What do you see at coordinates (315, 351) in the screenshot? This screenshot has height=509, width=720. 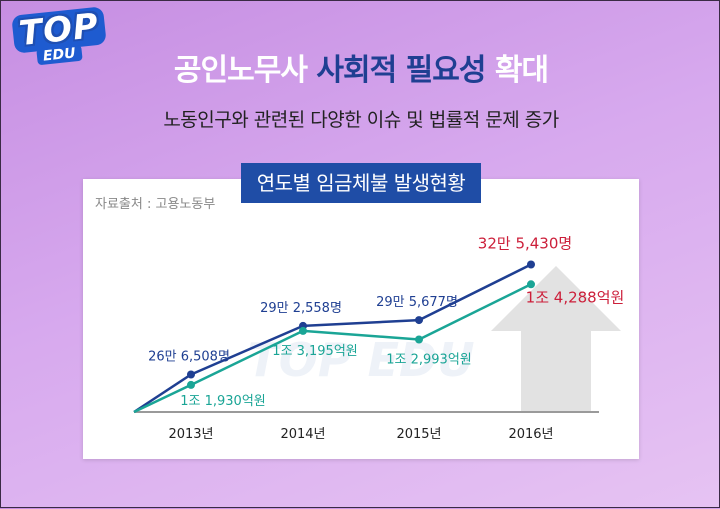 I see `data-label-amount-2: 1조 3,195억원` at bounding box center [315, 351].